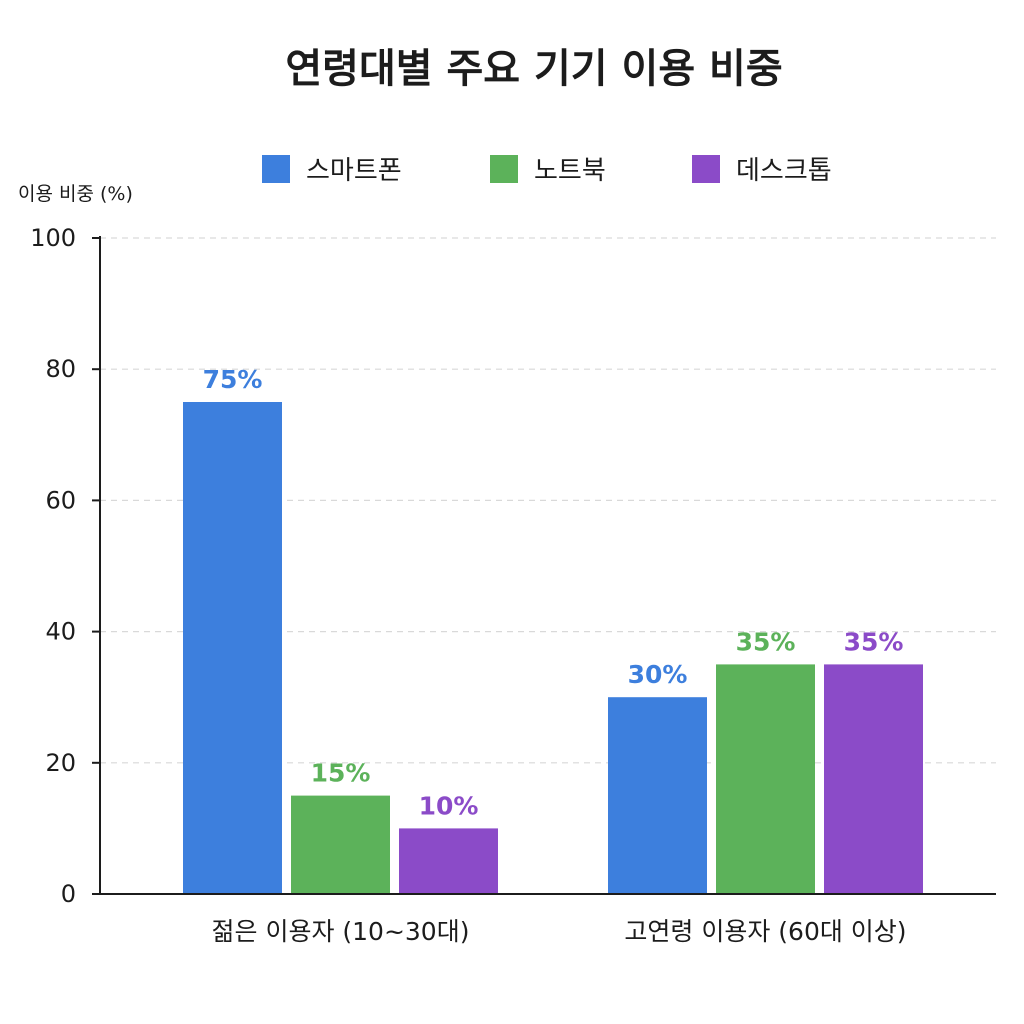  I want to click on y-tick-label-60: 60, so click(60, 500).